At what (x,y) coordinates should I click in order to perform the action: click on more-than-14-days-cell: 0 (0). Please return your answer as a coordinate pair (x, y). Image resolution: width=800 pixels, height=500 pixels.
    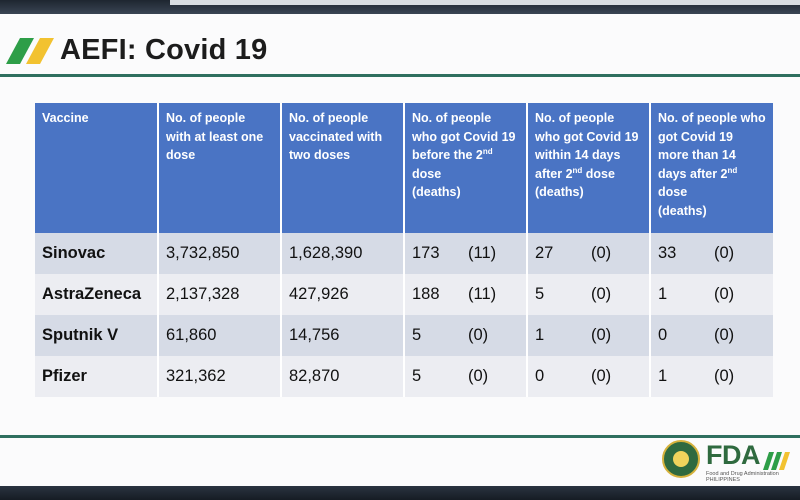
    Looking at the image, I should click on (711, 335).